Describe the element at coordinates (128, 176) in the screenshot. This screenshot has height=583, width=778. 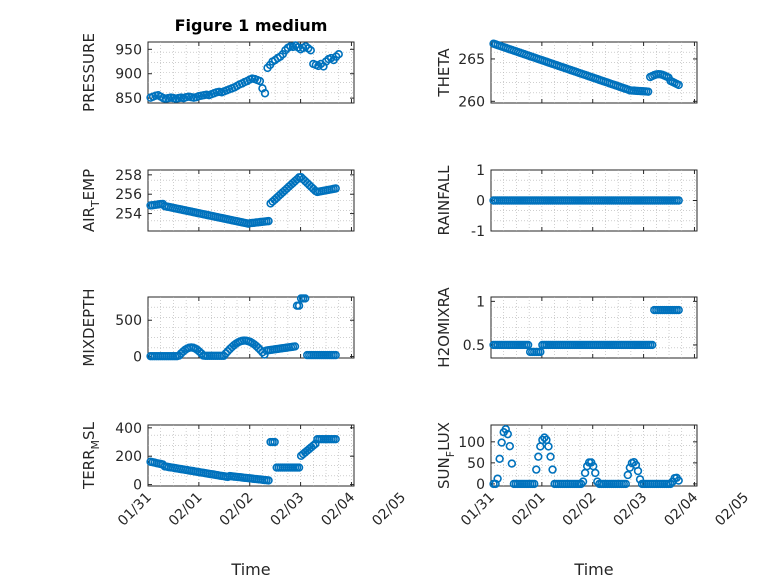
I see `y-tick-label: 258` at that location.